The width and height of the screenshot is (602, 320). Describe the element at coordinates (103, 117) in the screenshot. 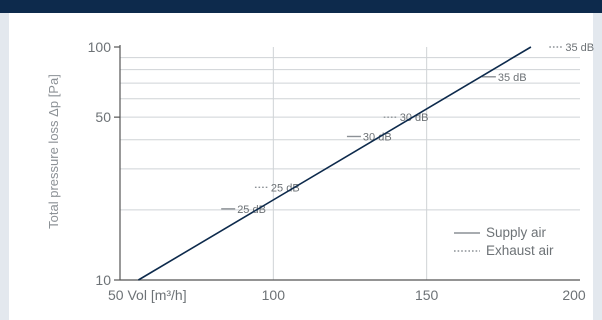

I see `y-tick-label: 50` at that location.